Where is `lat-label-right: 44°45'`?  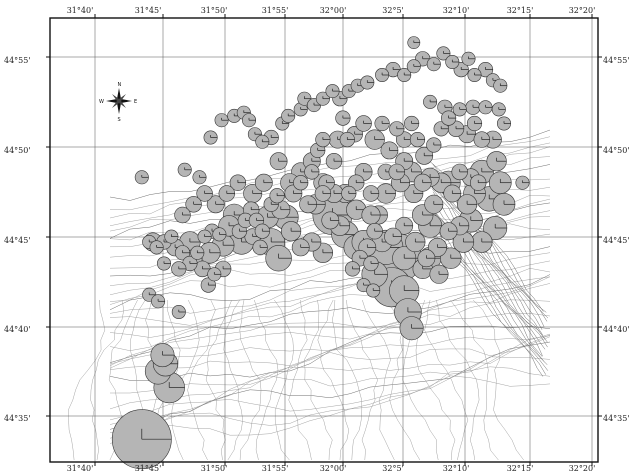 lat-label-right: 44°45' is located at coordinates (616, 240).